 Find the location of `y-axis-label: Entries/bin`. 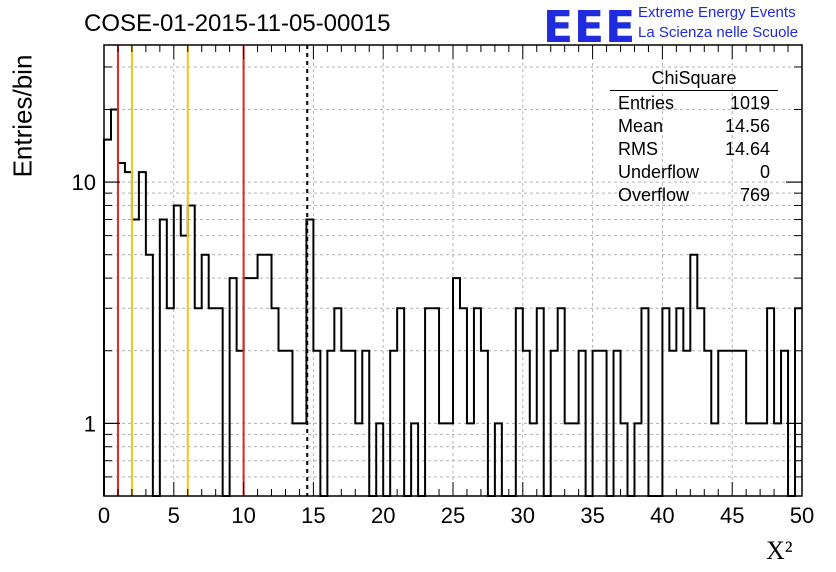

y-axis-label: Entries/bin is located at coordinates (22, 116).